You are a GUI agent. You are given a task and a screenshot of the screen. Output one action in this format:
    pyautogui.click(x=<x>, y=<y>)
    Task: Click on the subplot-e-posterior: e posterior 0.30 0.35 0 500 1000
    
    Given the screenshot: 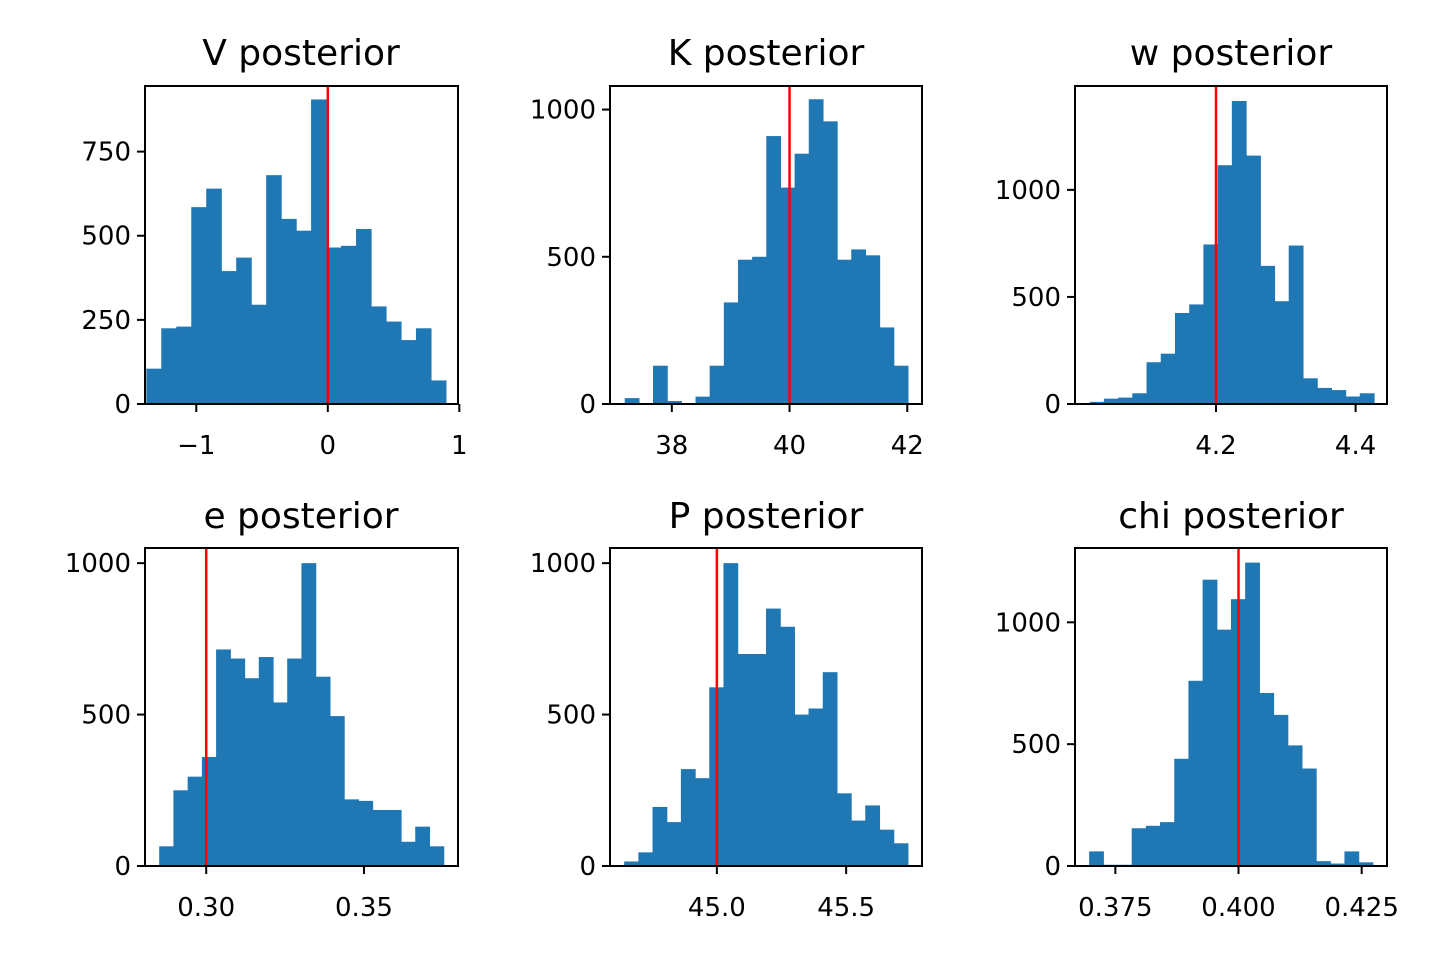 What is the action you would take?
    pyautogui.click(x=262, y=709)
    